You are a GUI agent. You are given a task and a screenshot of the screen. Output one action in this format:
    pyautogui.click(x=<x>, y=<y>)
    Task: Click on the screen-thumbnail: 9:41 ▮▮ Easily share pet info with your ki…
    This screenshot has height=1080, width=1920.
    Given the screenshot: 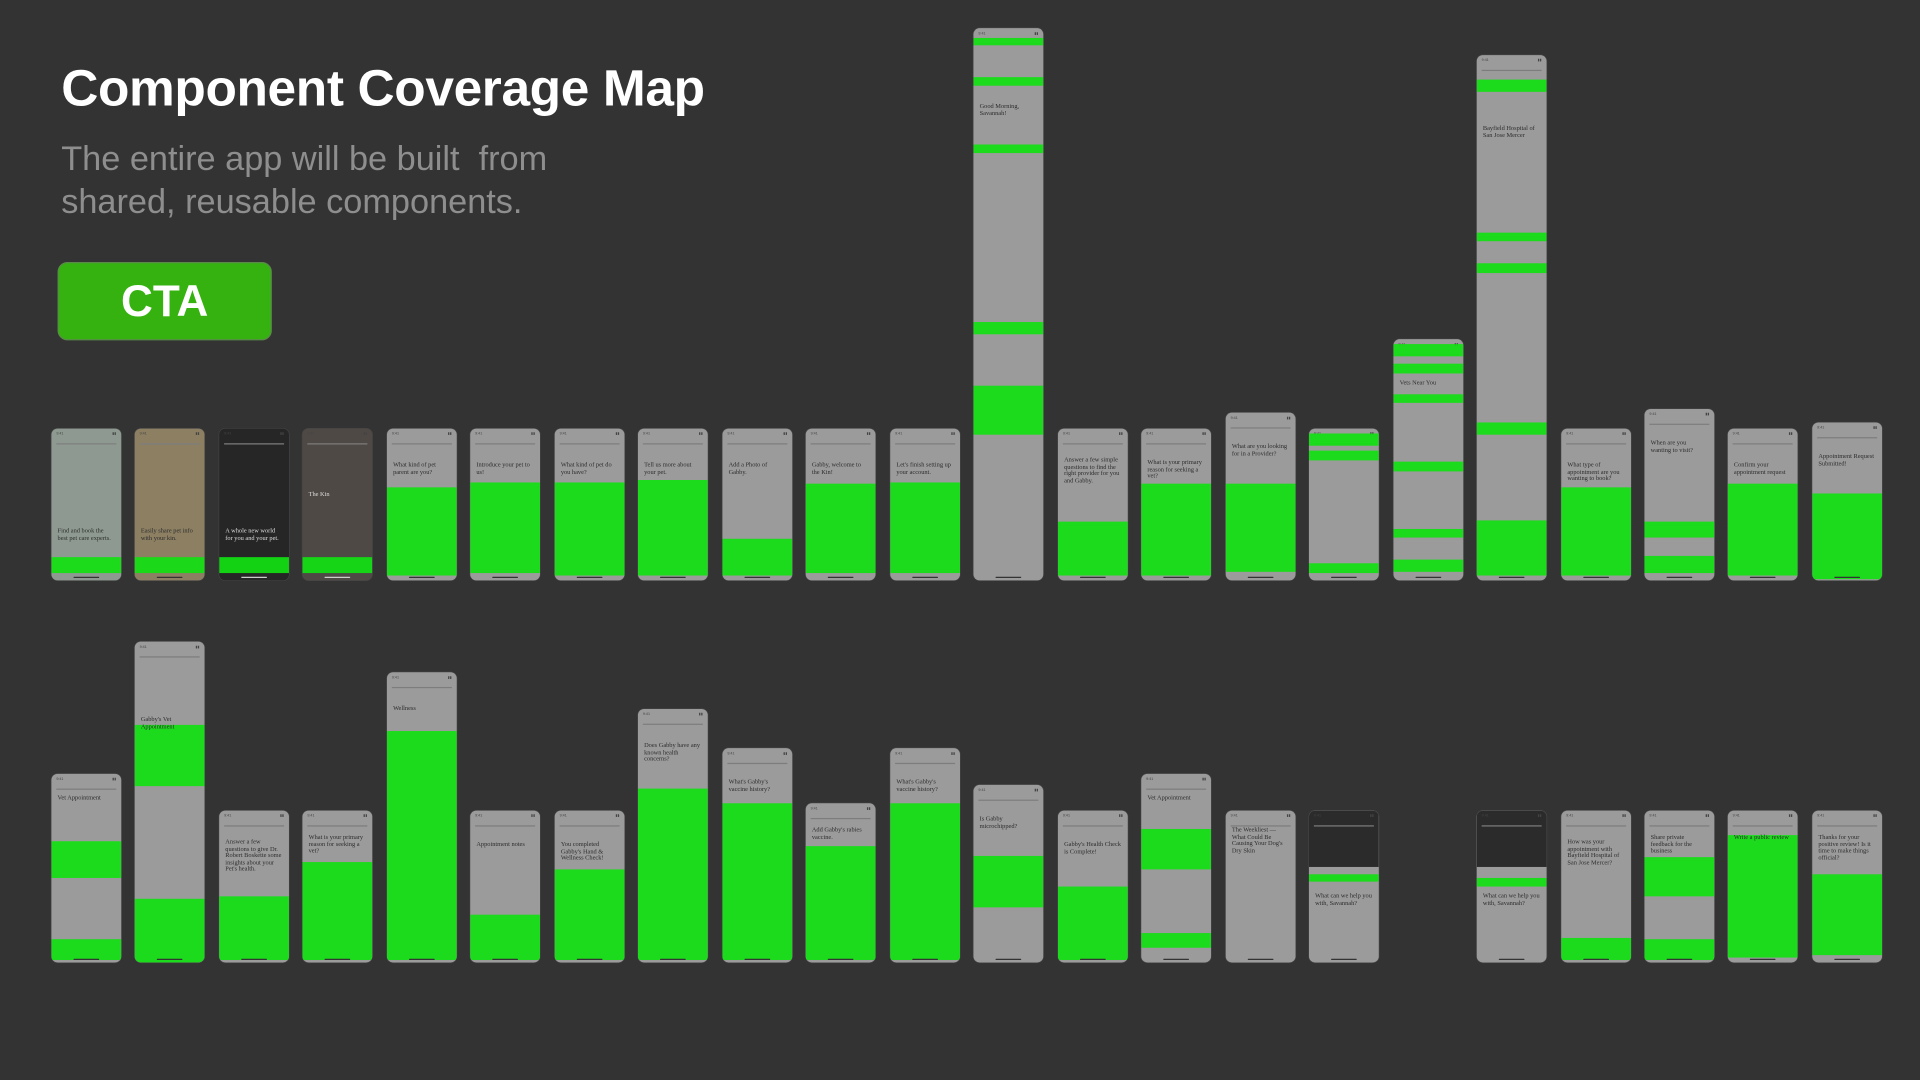 What is the action you would take?
    pyautogui.click(x=169, y=504)
    